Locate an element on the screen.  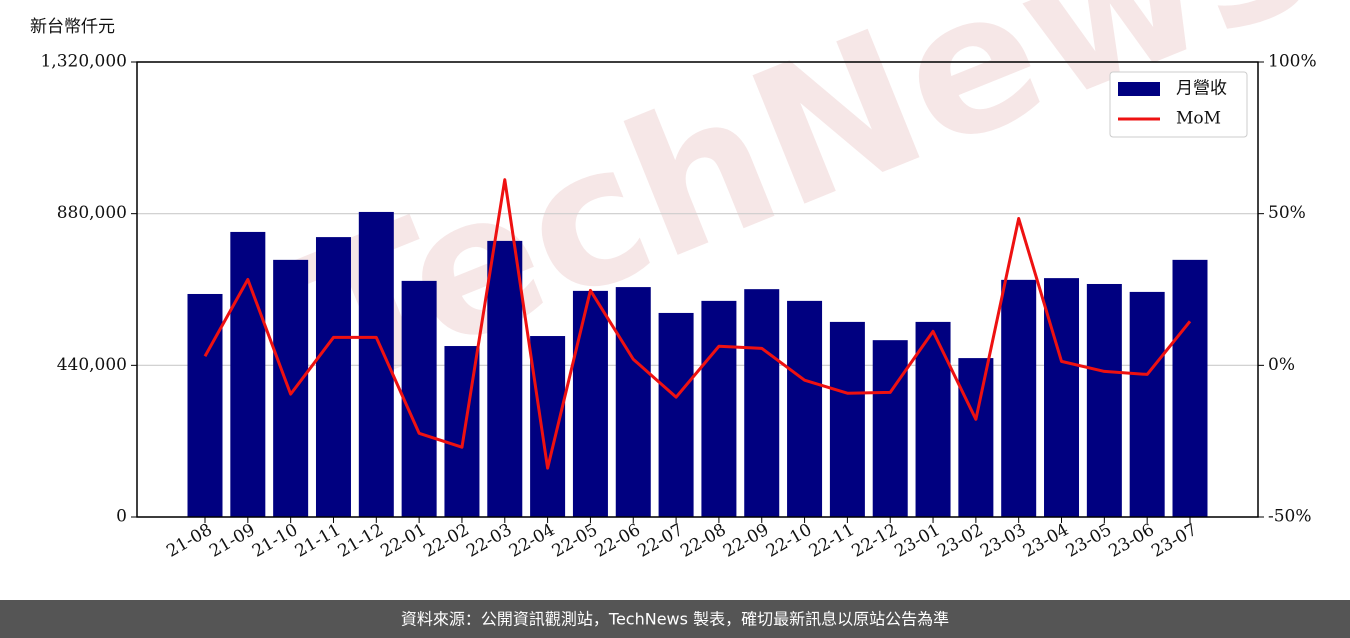
x-tick-label: 22-06 is located at coordinates (618, 541).